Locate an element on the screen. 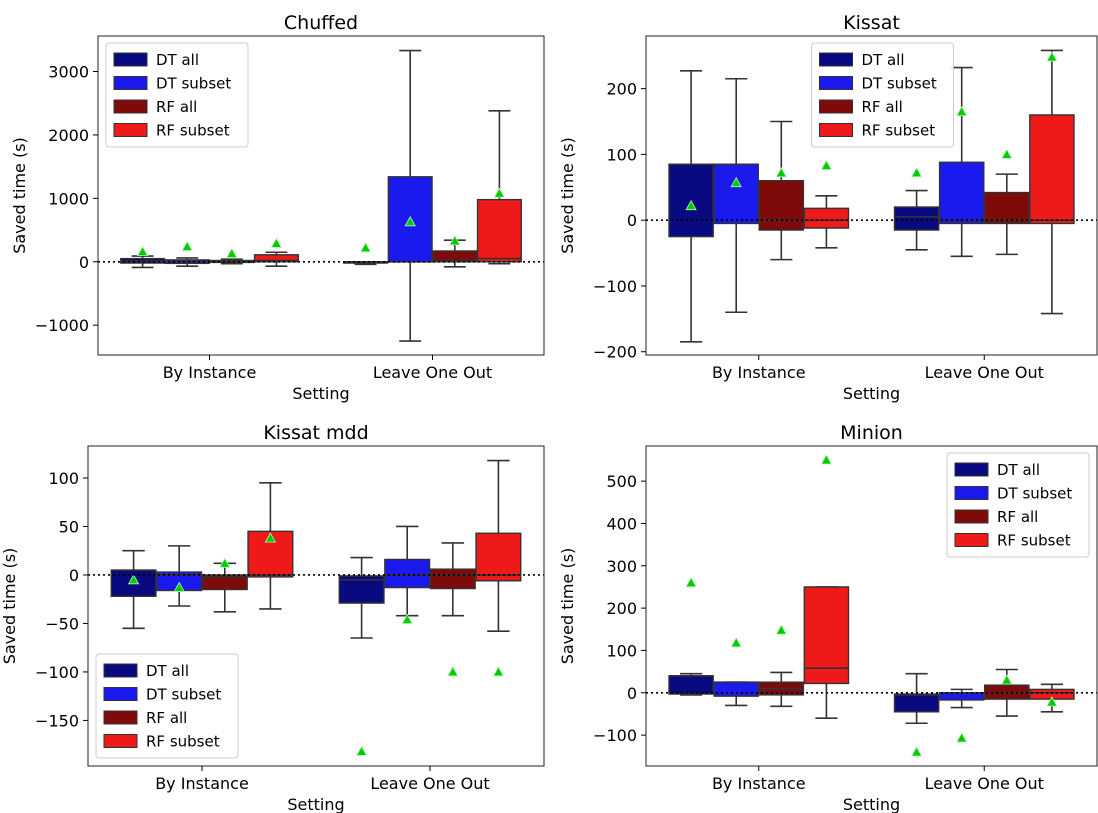 The height and width of the screenshot is (813, 1098). y-tick-label: −50 is located at coordinates (62, 623).